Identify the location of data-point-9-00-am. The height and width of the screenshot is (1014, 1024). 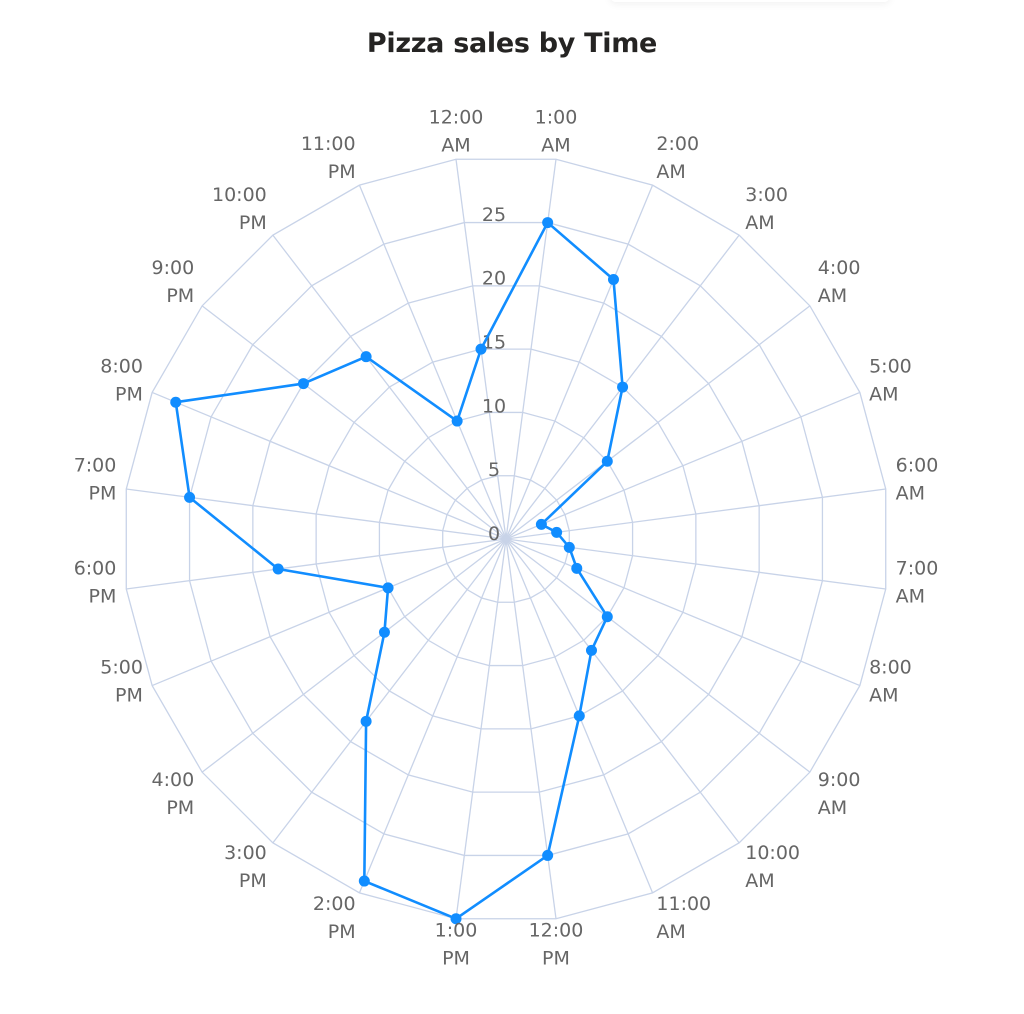
(607, 617).